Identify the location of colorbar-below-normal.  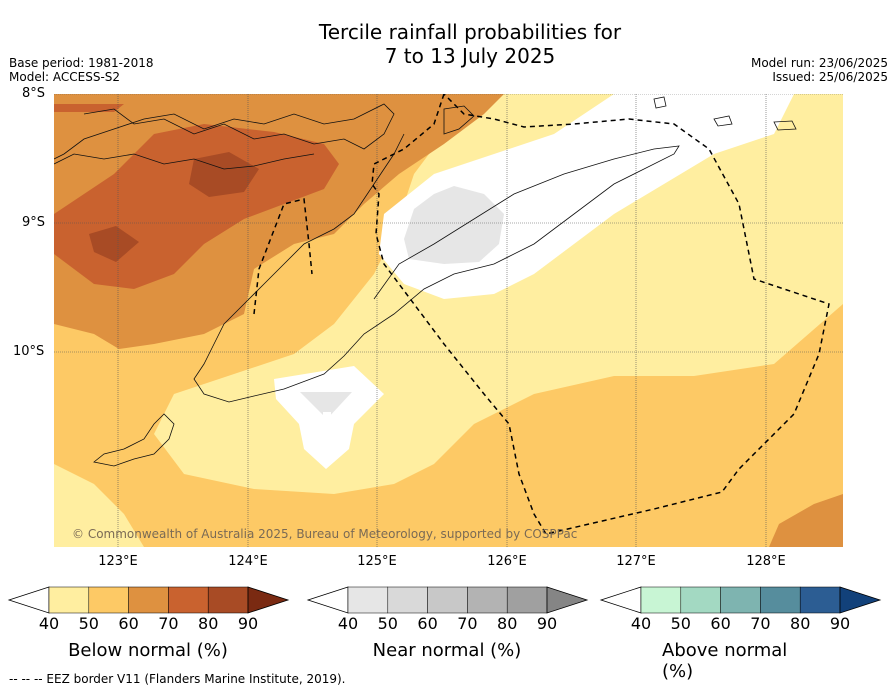
(148, 600).